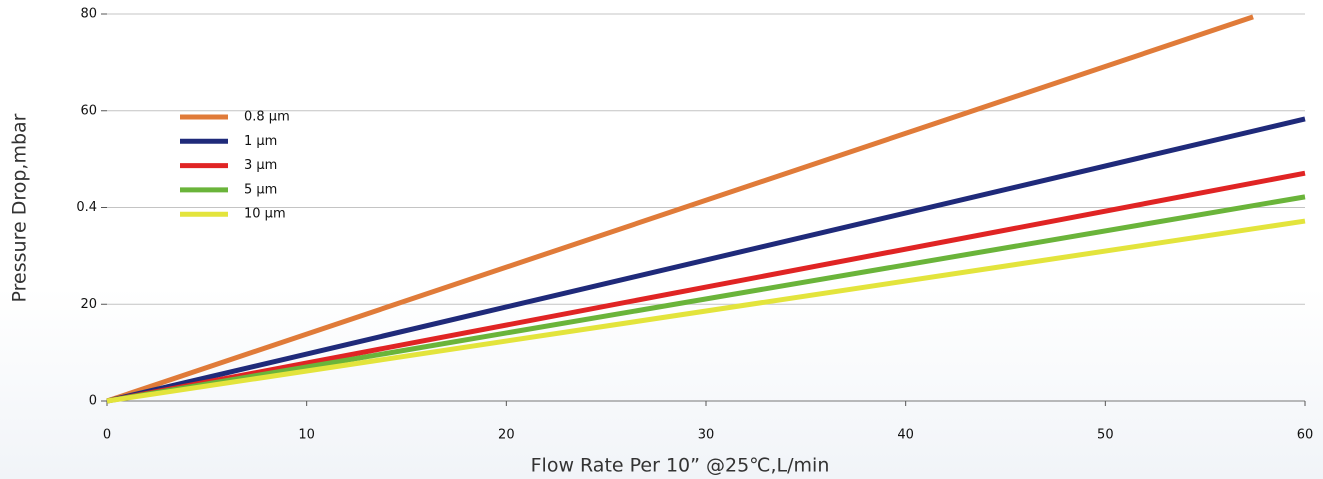 The height and width of the screenshot is (479, 1323). What do you see at coordinates (260, 165) in the screenshot?
I see `legend-label: 3 μm` at bounding box center [260, 165].